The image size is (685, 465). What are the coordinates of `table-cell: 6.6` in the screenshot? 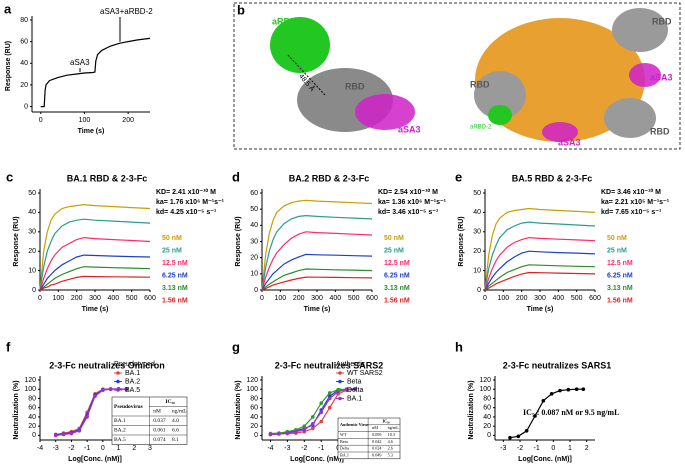 It's located at (175, 431).